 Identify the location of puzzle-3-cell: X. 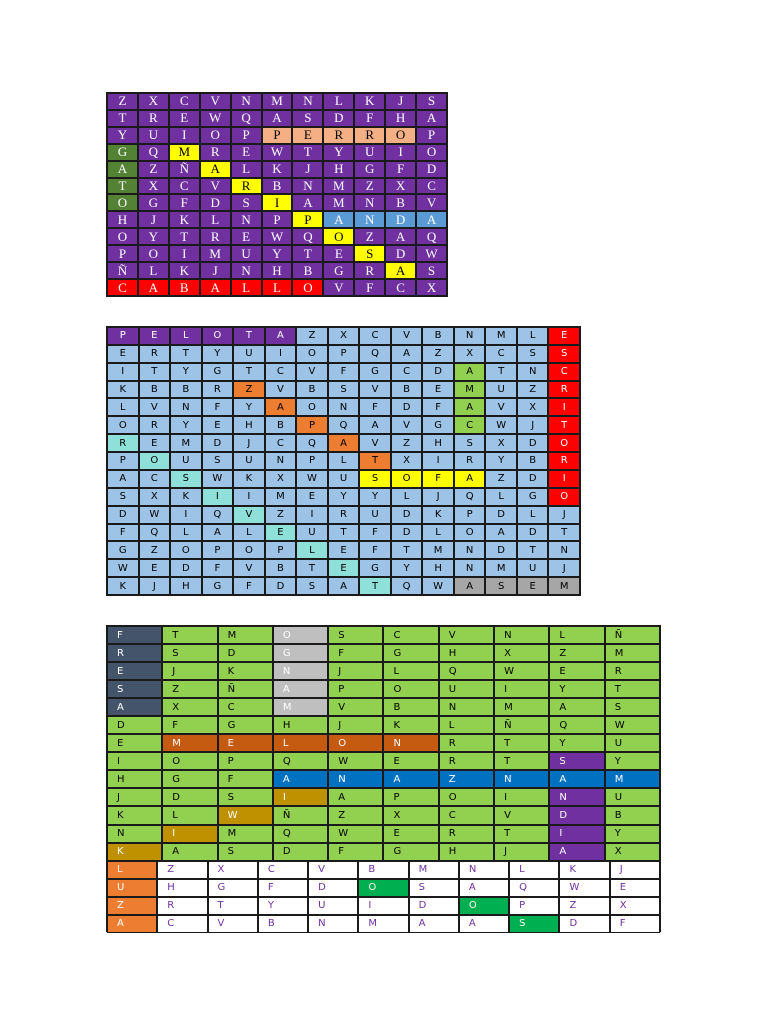
(411, 815).